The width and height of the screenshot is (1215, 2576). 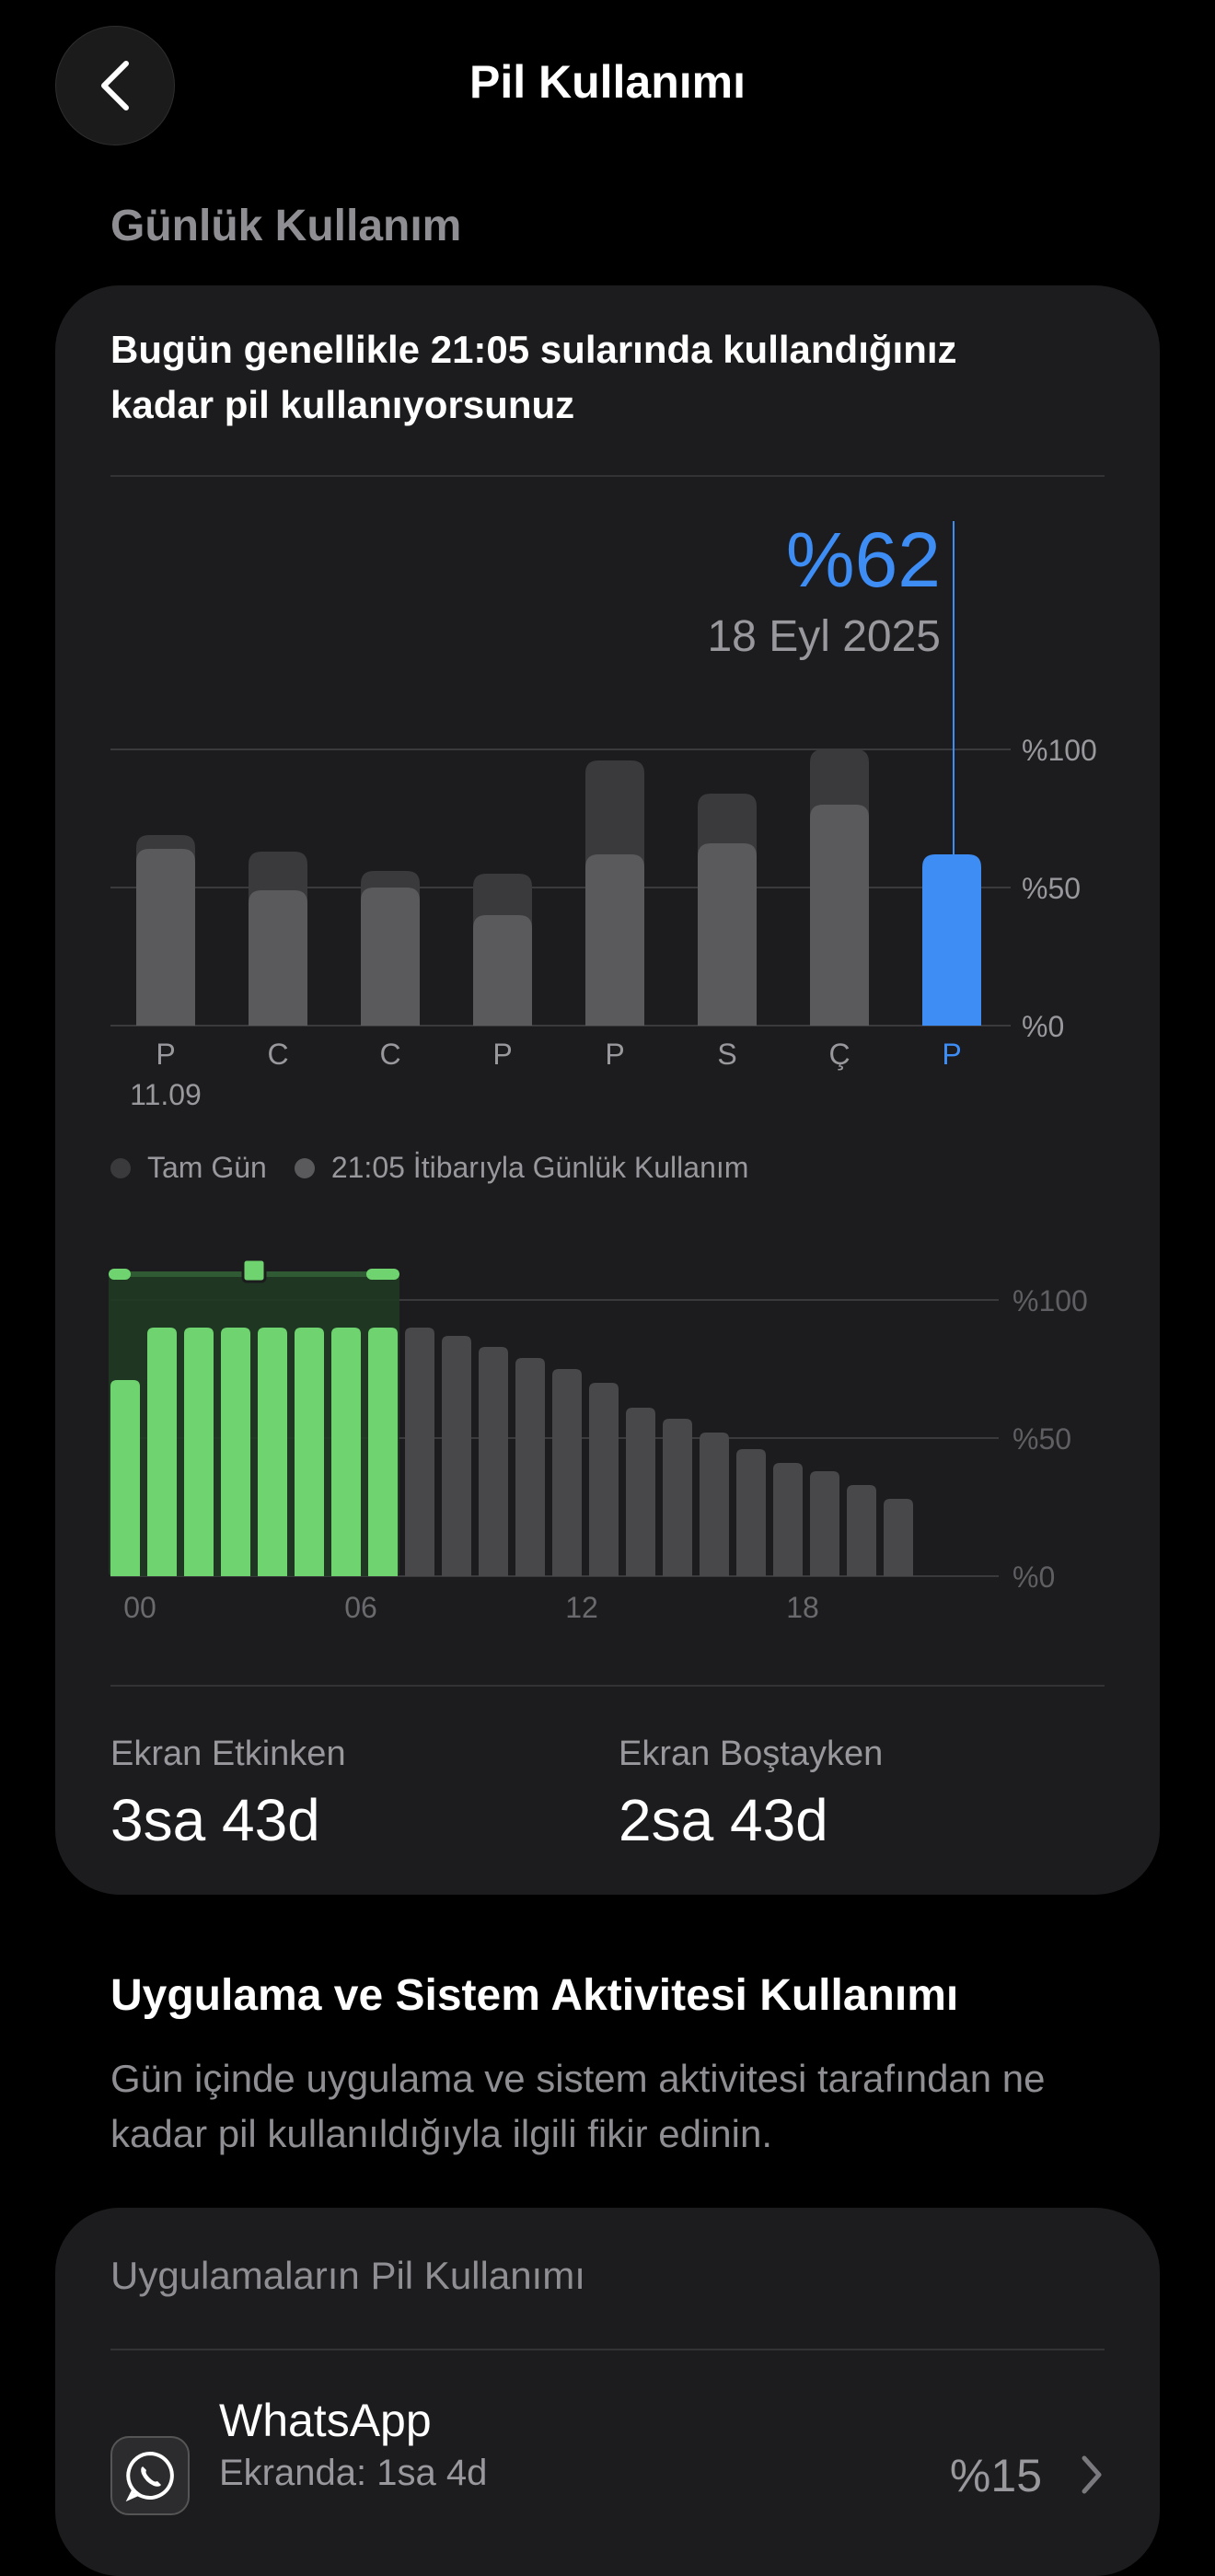 What do you see at coordinates (1092, 2474) in the screenshot?
I see `chevron-right-icon` at bounding box center [1092, 2474].